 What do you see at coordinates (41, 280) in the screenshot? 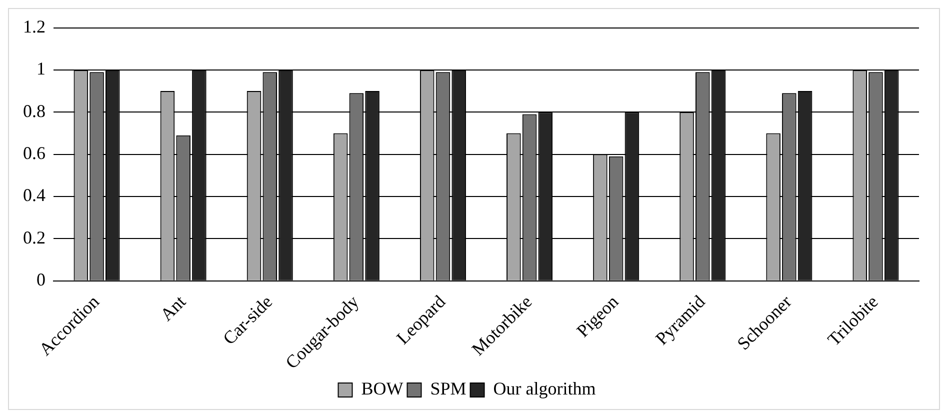
I see `y-tick-label: 0` at bounding box center [41, 280].